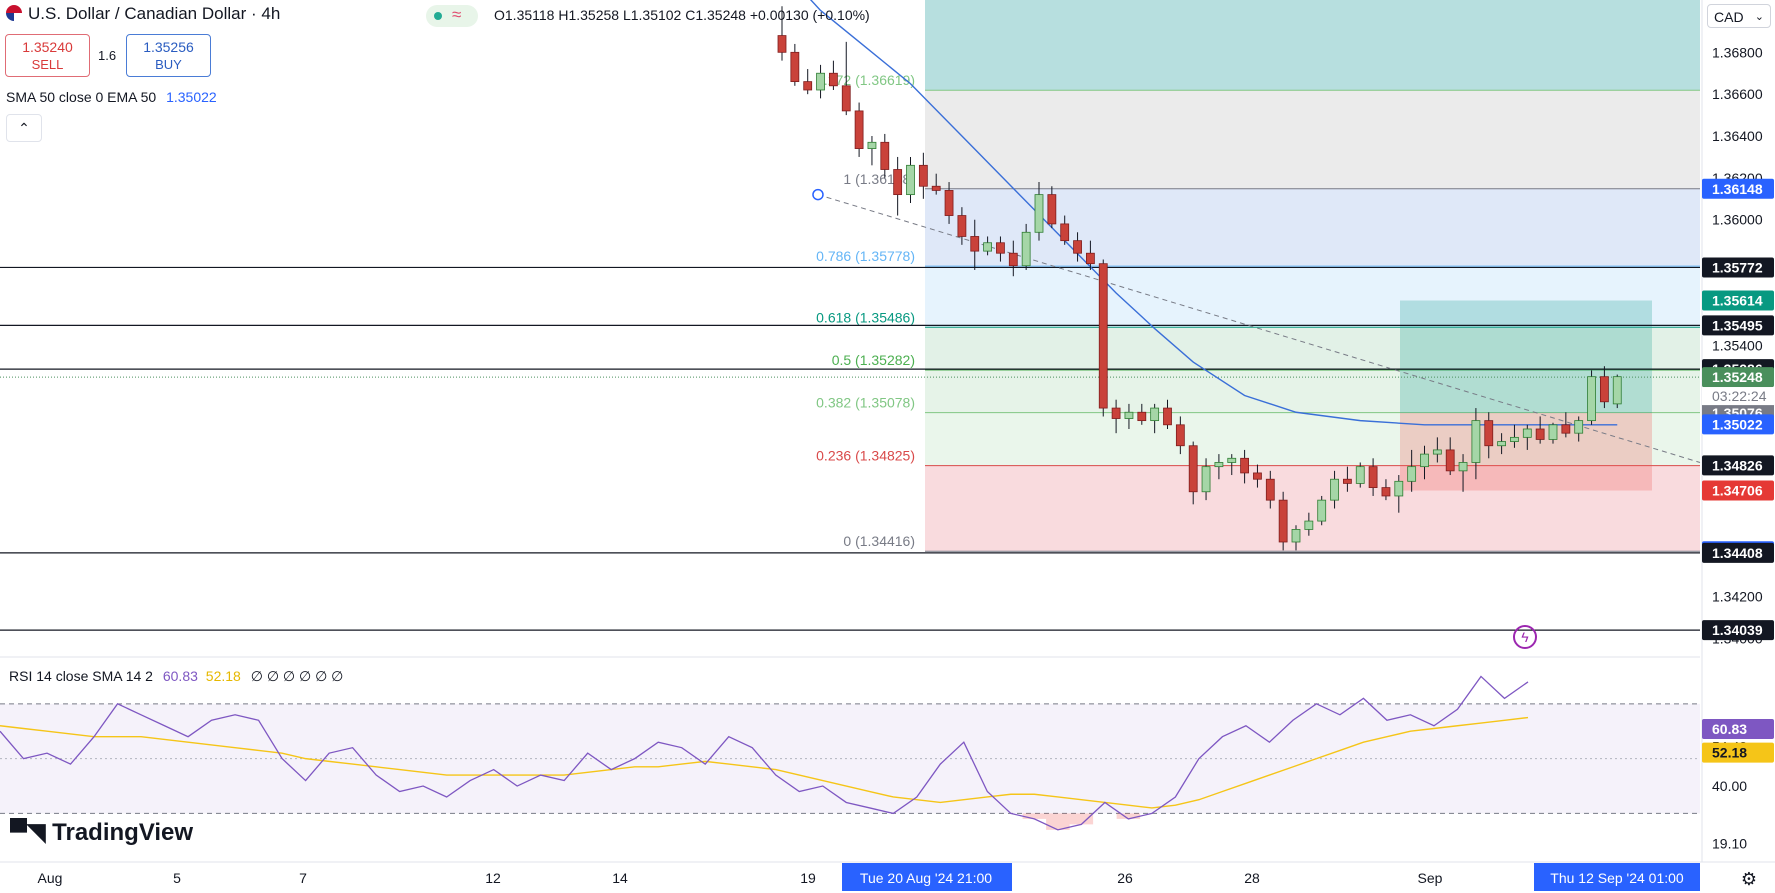 This screenshot has width=1775, height=893. Describe the element at coordinates (865, 403) in the screenshot. I see `fib-level-label: 0.382 (1.35078)` at that location.